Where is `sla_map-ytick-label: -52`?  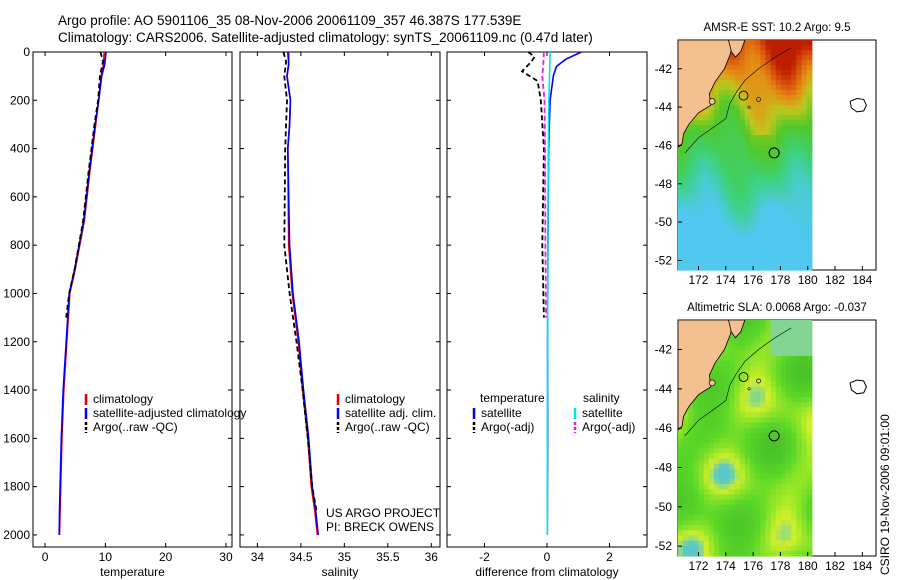
sla_map-ytick-label: -52 is located at coordinates (664, 546).